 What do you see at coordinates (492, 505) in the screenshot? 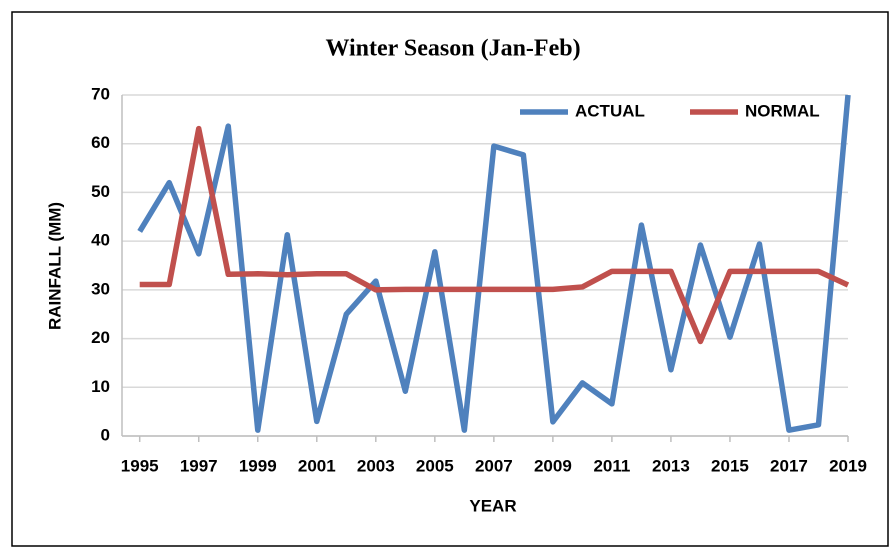
I see `x-axis-label: YEAR` at bounding box center [492, 505].